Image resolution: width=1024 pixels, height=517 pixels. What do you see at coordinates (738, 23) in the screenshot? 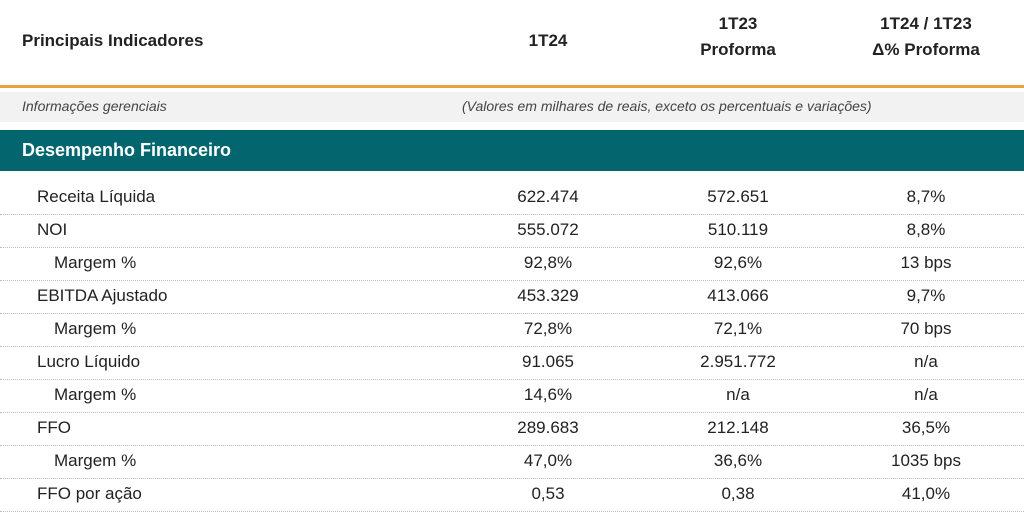
I see `column-header-line: 1T23` at bounding box center [738, 23].